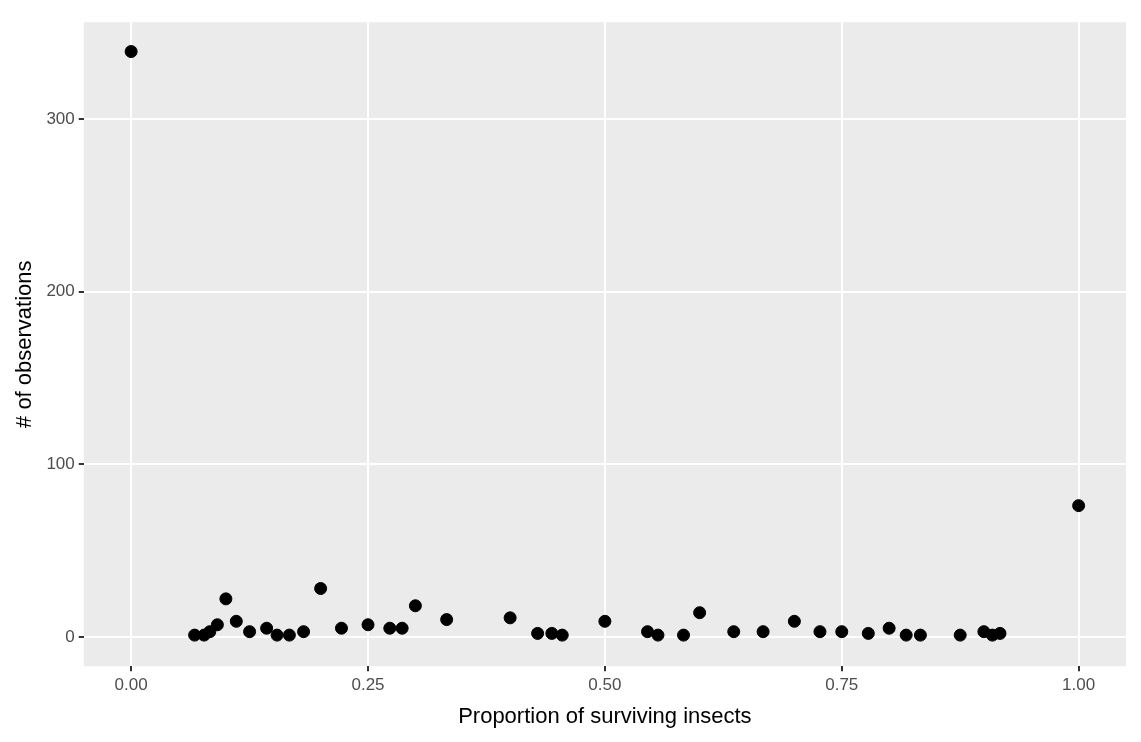 Image resolution: width=1141 pixels, height=742 pixels. Describe the element at coordinates (368, 685) in the screenshot. I see `x-tick-label: 0.25` at that location.